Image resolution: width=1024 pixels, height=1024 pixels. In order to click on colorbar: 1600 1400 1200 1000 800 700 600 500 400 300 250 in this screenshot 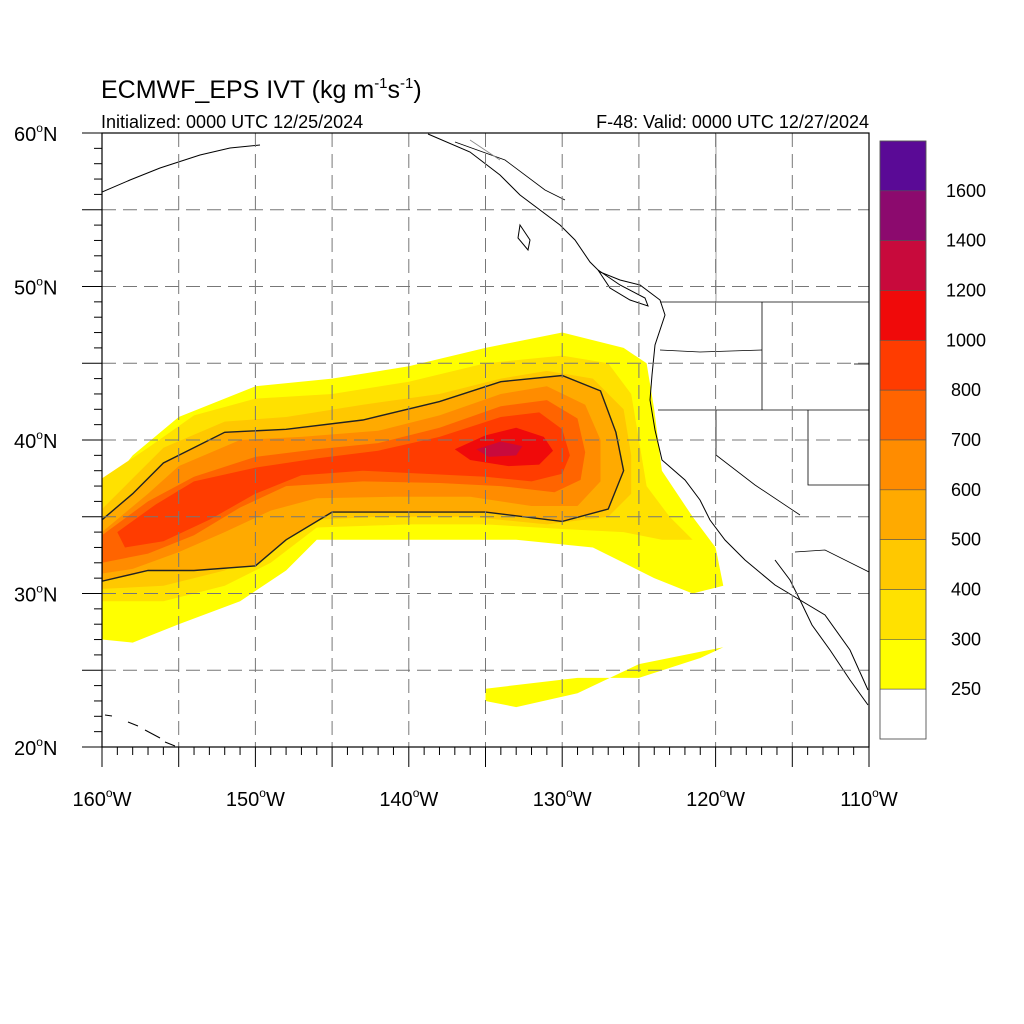, I will do `click(932, 440)`.